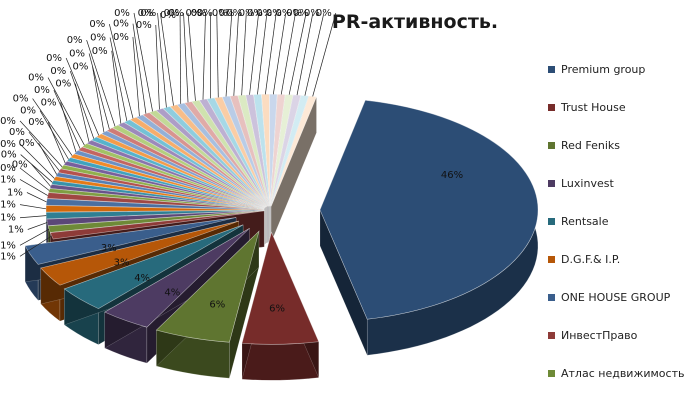 This screenshot has height=416, width=688. I want to click on data-label-40: 0%, so click(146, 13).